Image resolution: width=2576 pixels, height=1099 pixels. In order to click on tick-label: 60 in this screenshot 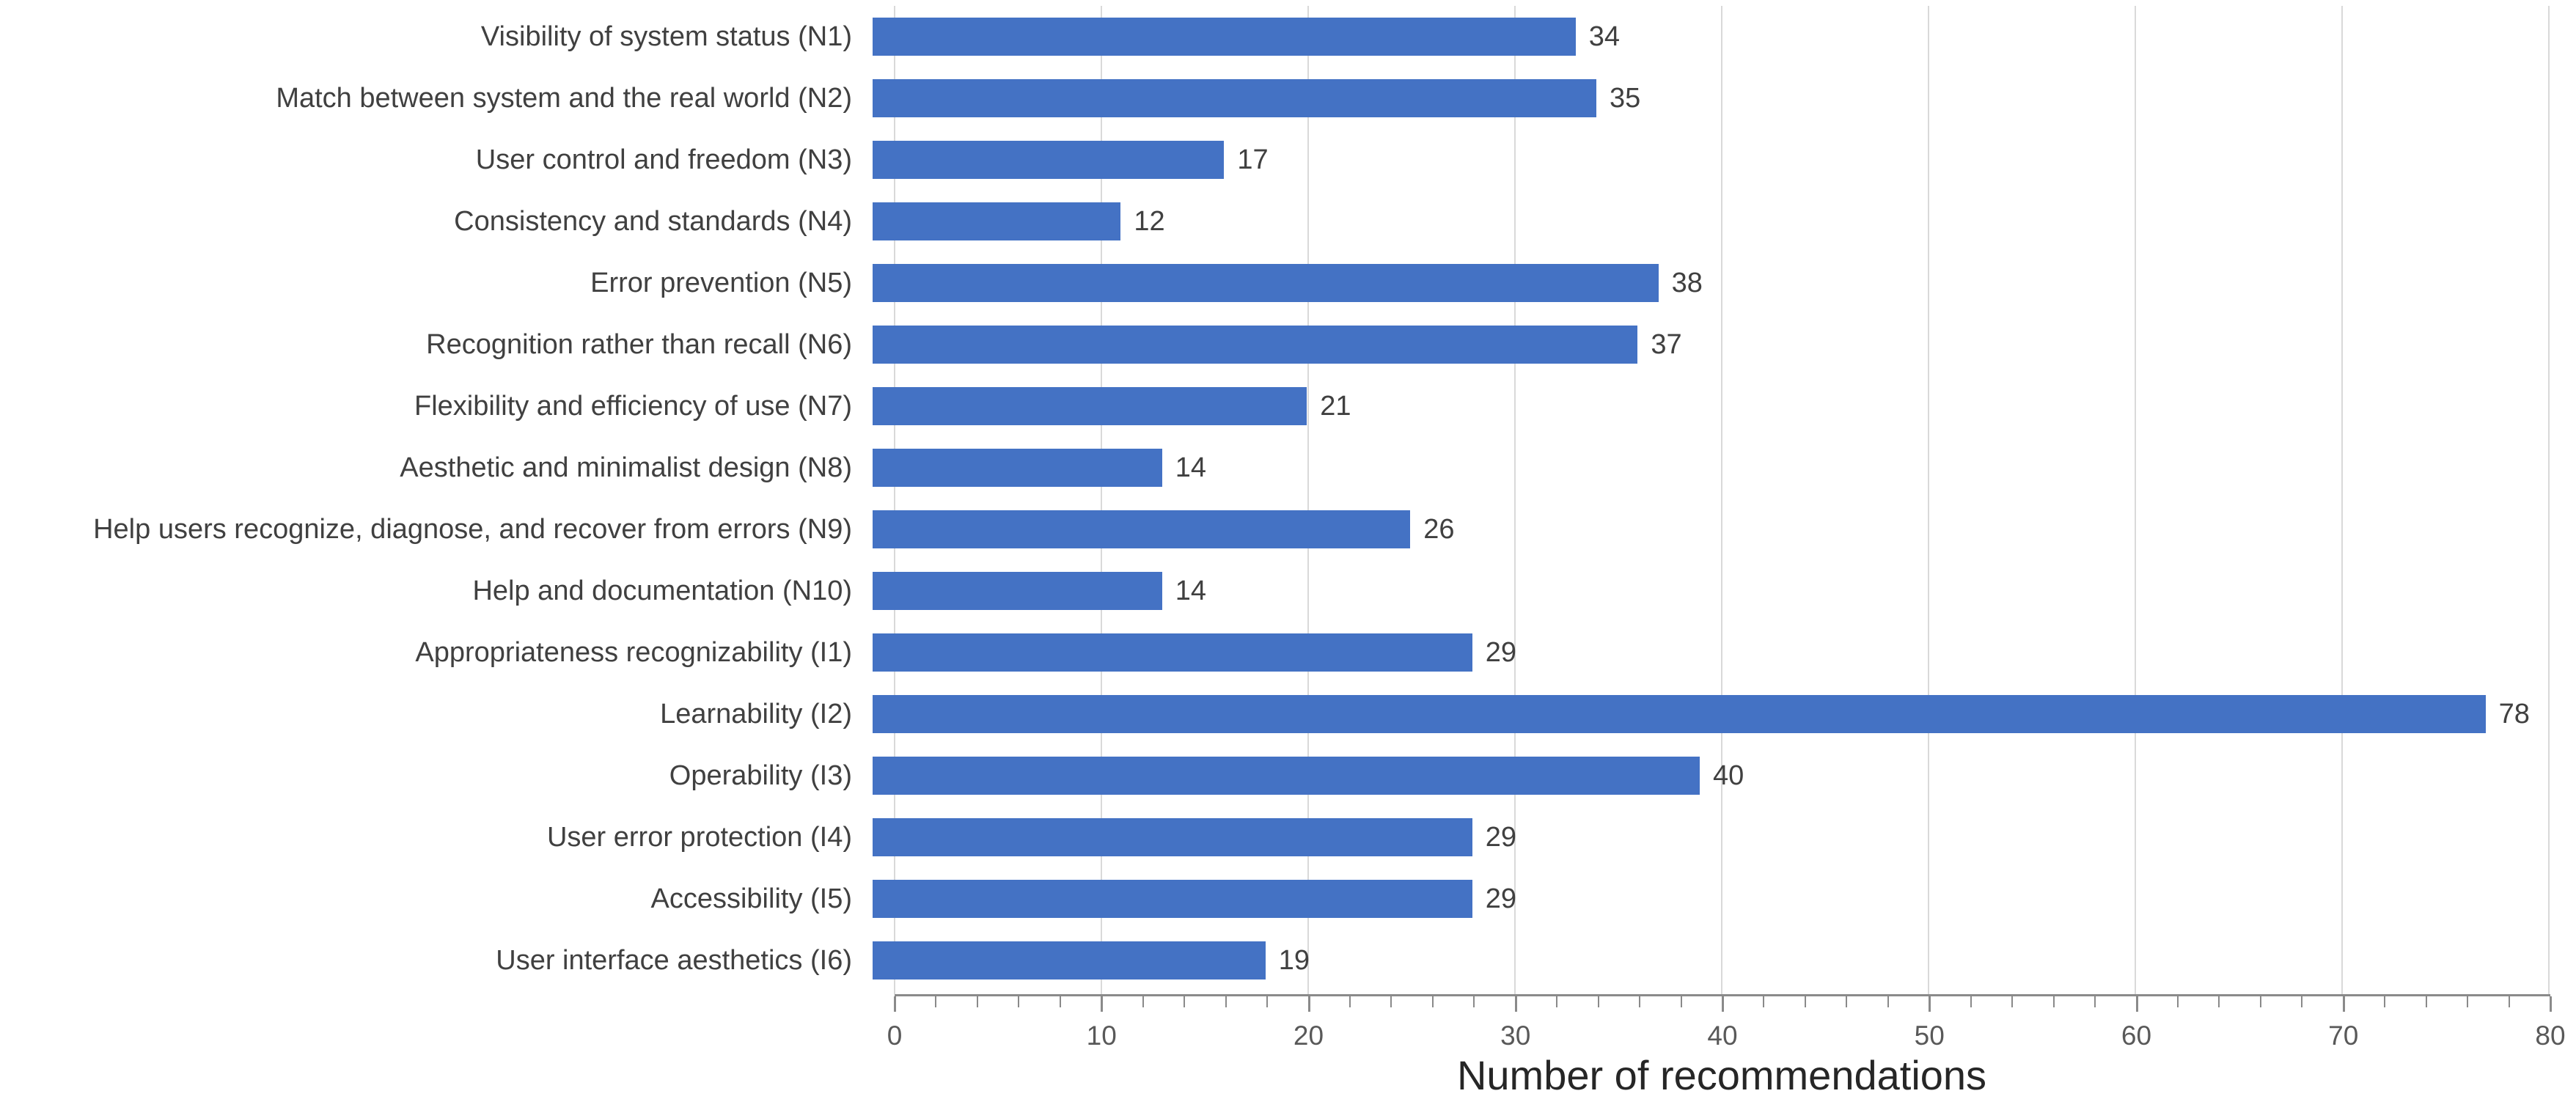, I will do `click(2137, 1036)`.